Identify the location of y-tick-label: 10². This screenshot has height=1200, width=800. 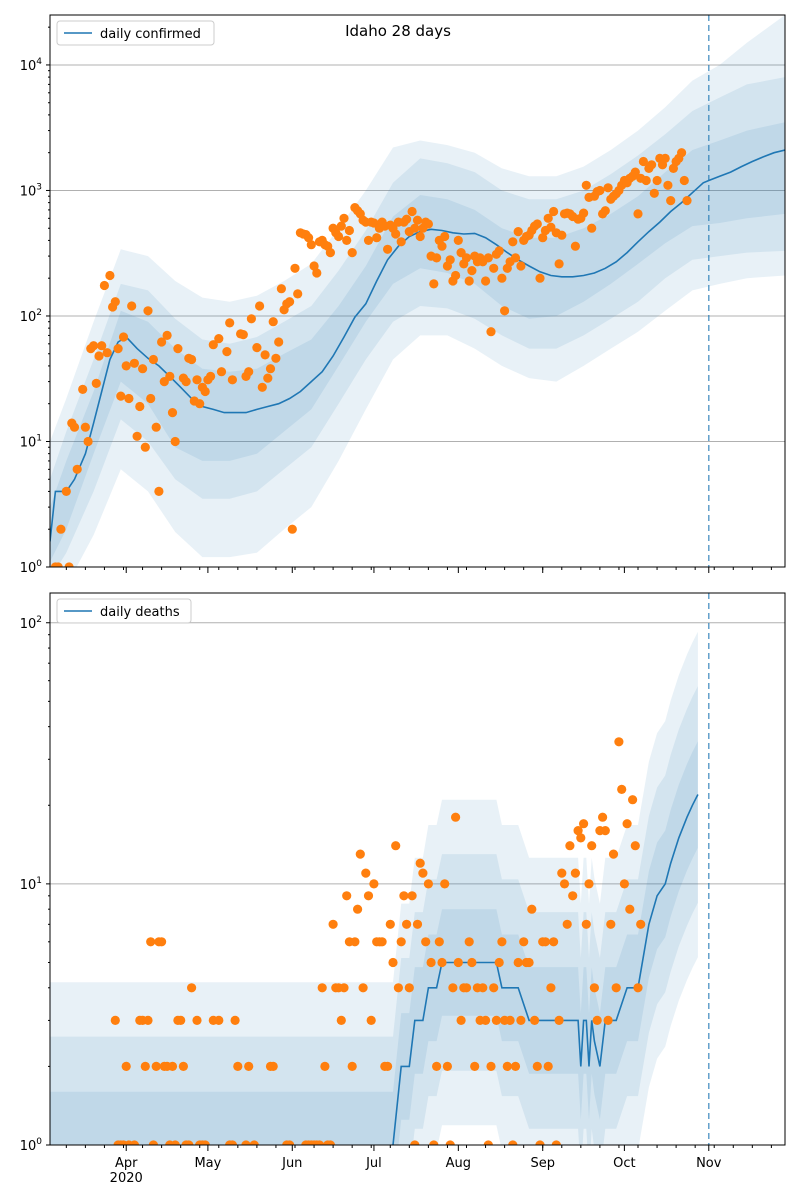
(31, 623).